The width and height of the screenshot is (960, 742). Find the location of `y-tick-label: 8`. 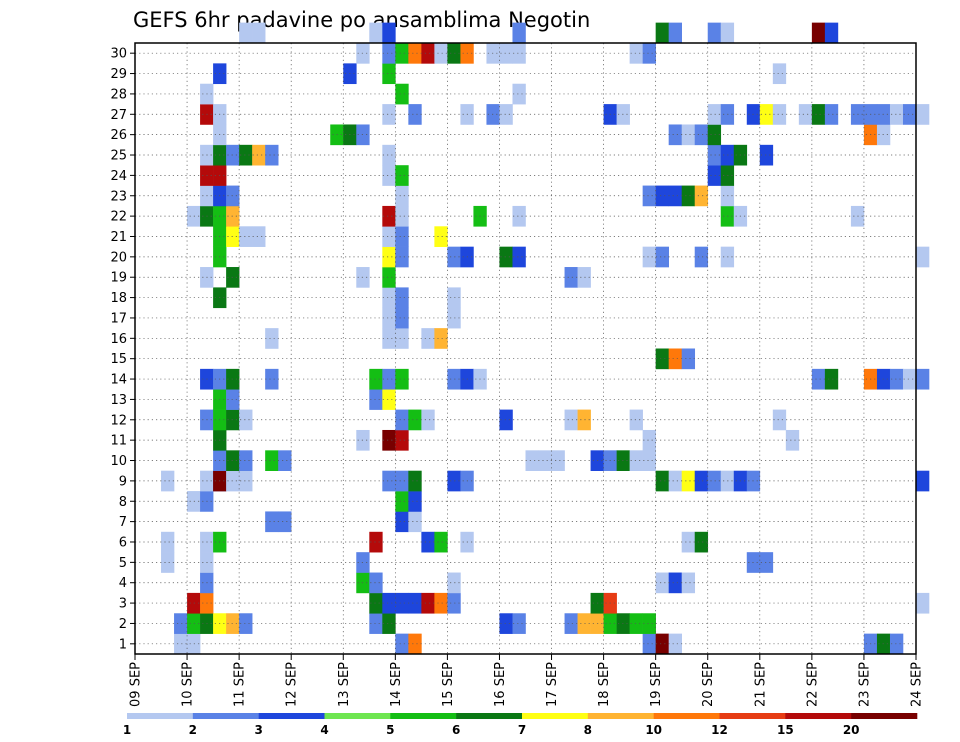

y-tick-label: 8 is located at coordinates (123, 502).